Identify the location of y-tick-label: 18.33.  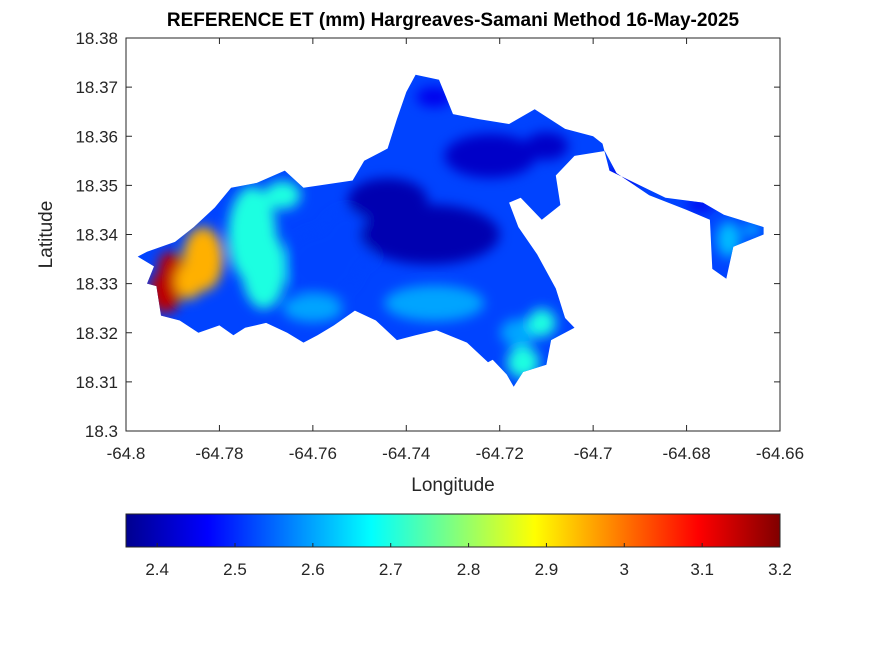
(96, 284).